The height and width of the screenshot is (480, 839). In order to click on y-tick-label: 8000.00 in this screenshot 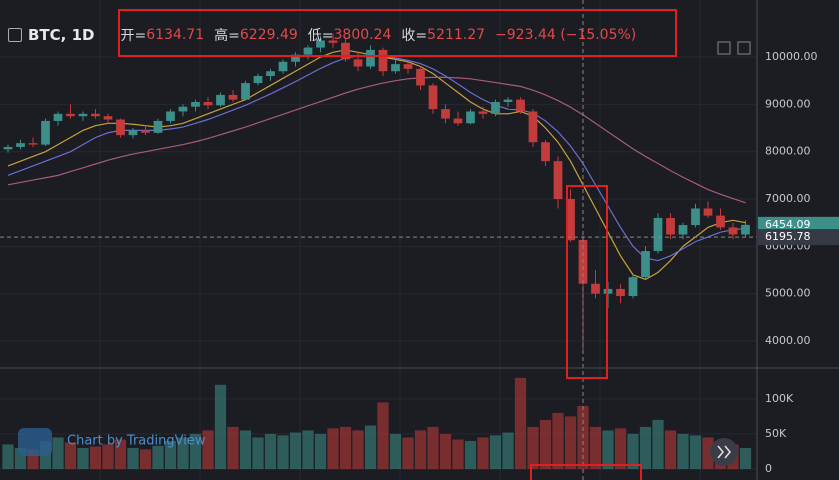, I will do `click(788, 151)`.